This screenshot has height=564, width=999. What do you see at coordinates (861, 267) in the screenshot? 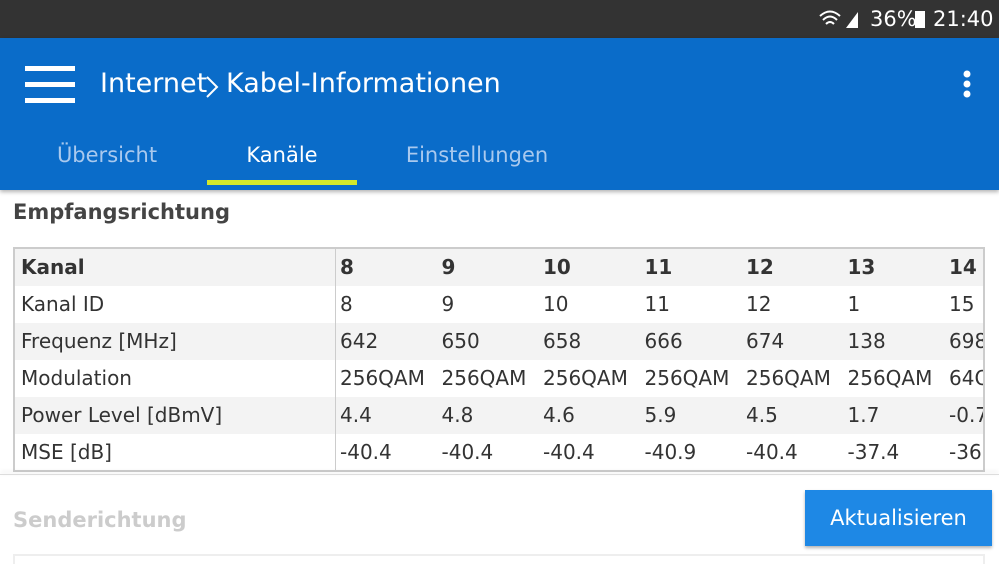
I see `cell: 13` at bounding box center [861, 267].